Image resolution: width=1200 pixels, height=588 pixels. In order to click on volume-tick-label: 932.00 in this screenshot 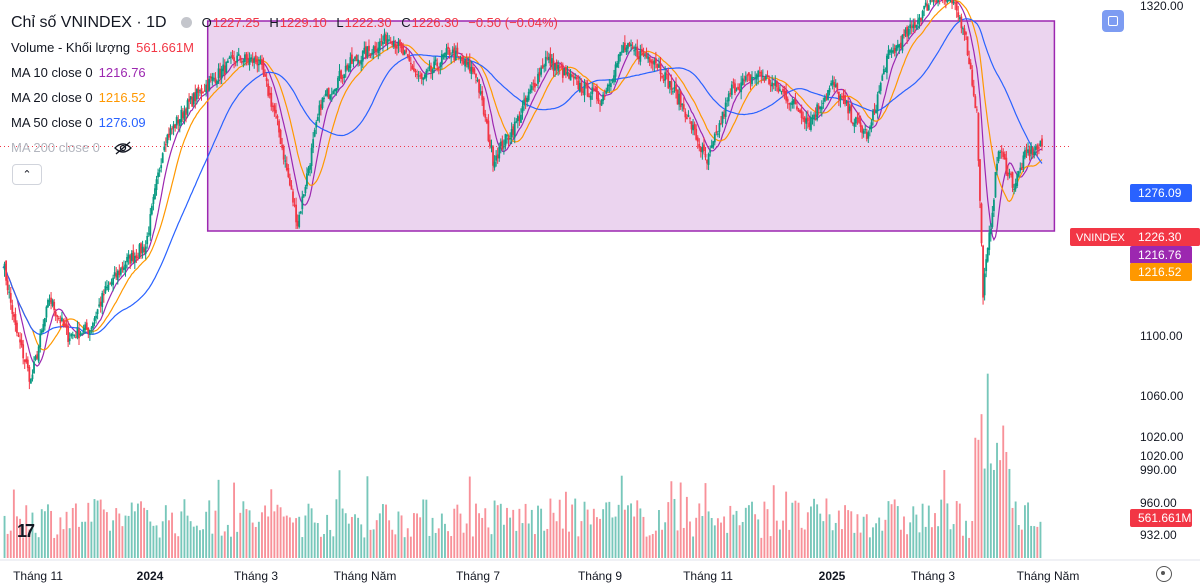, I will do `click(1158, 535)`.